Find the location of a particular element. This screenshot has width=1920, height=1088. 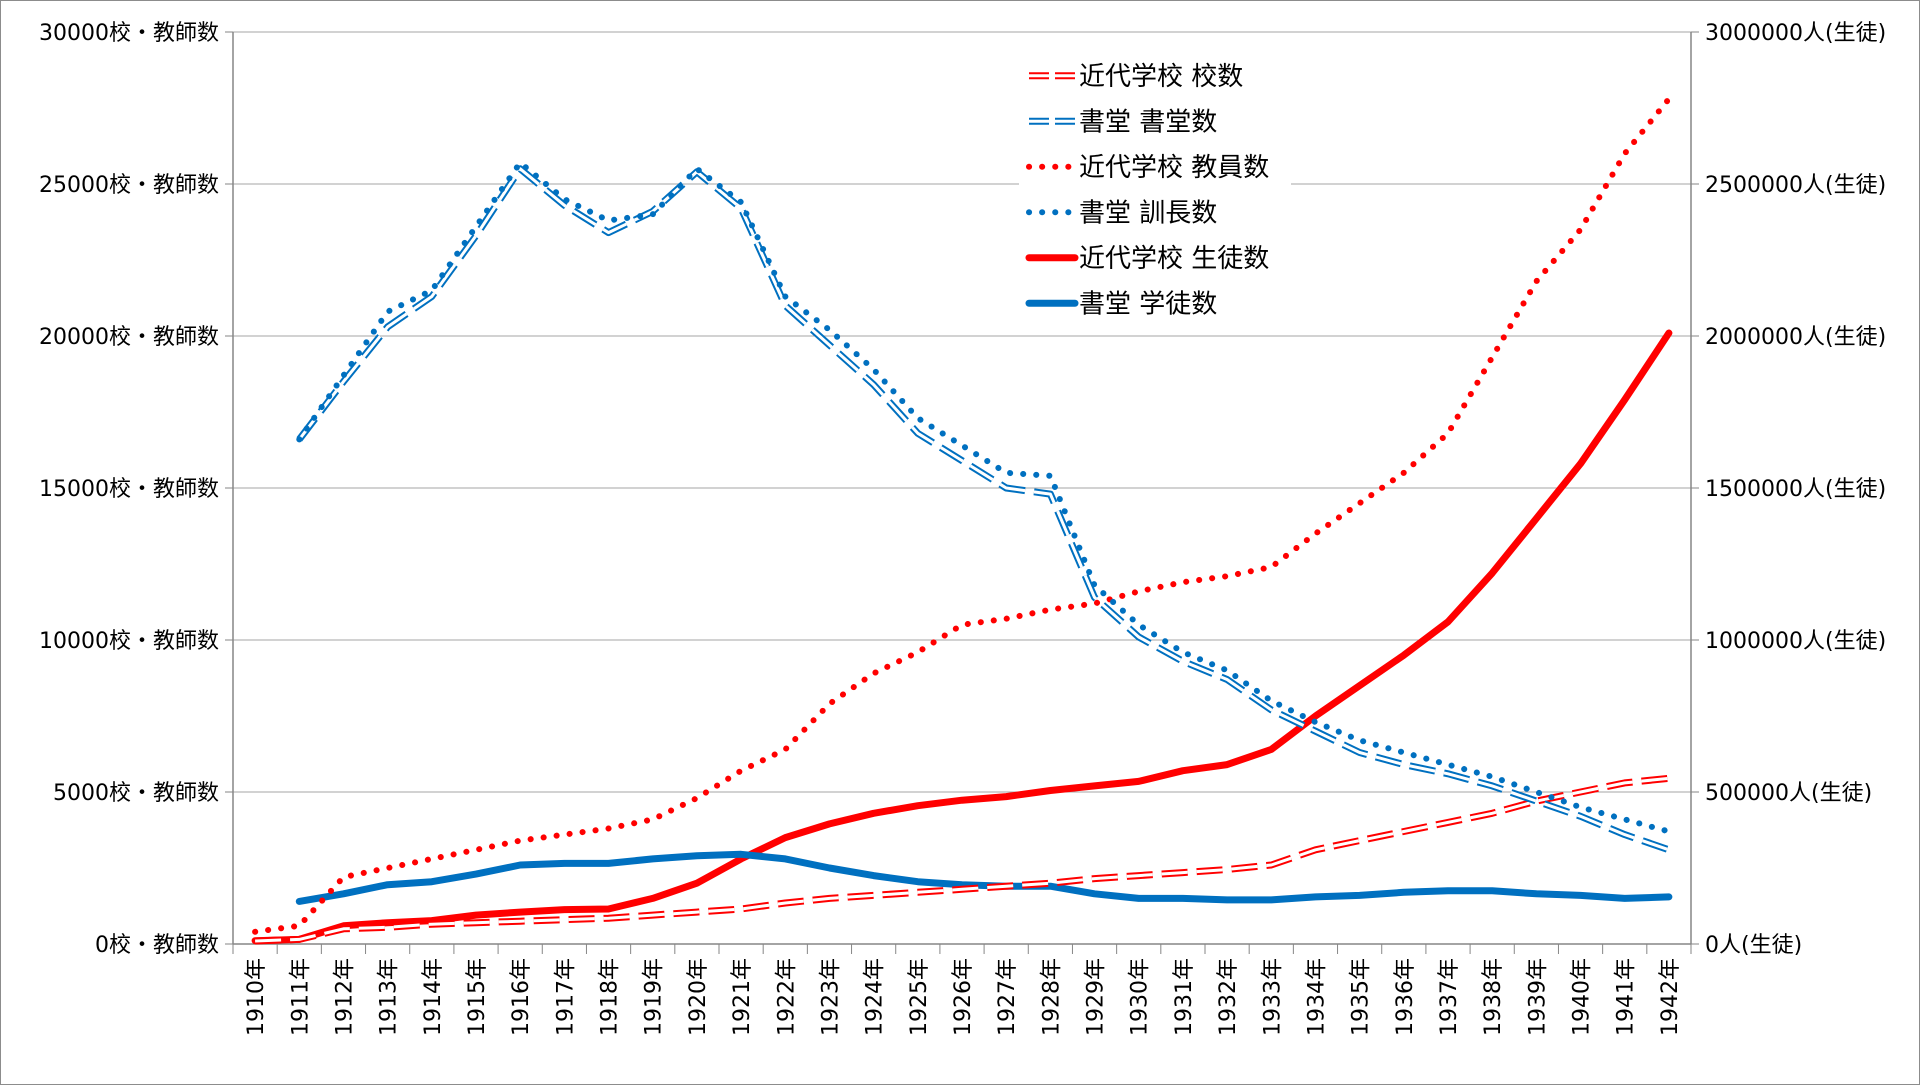

left-y-tick-label: 5000校・教師数 is located at coordinates (136, 793).